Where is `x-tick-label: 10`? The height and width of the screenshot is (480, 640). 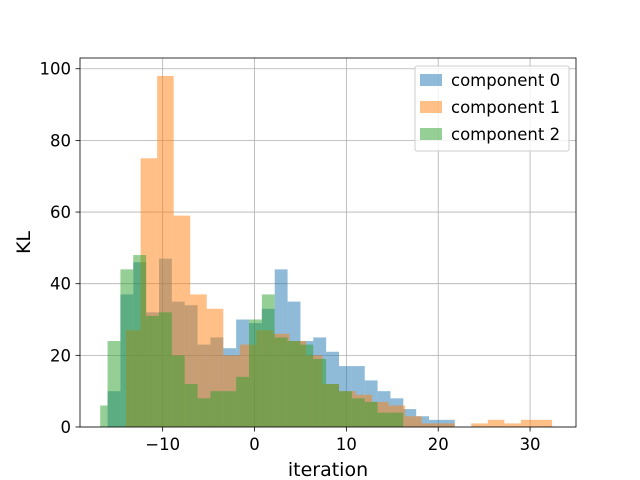 x-tick-label: 10 is located at coordinates (346, 444).